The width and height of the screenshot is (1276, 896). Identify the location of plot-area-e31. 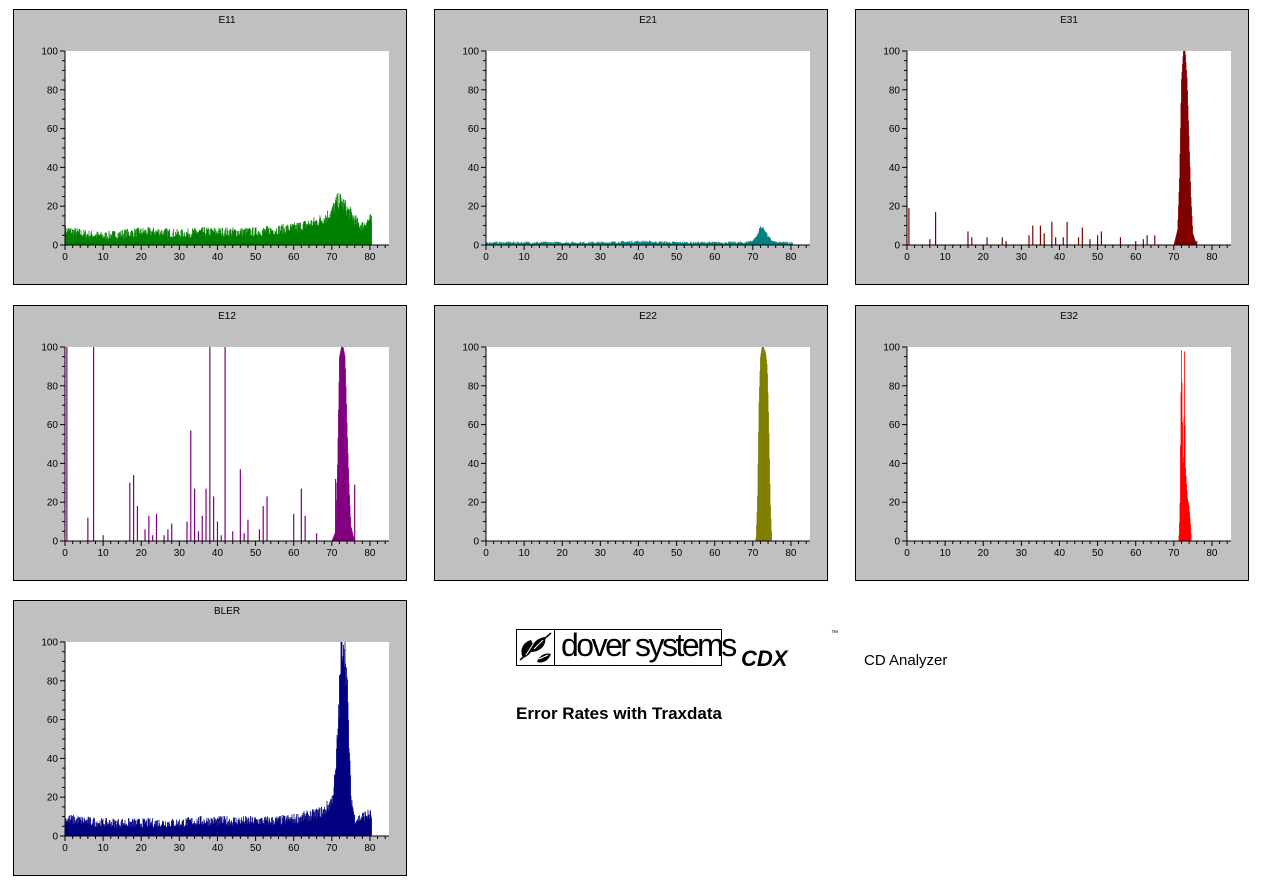
(1069, 148).